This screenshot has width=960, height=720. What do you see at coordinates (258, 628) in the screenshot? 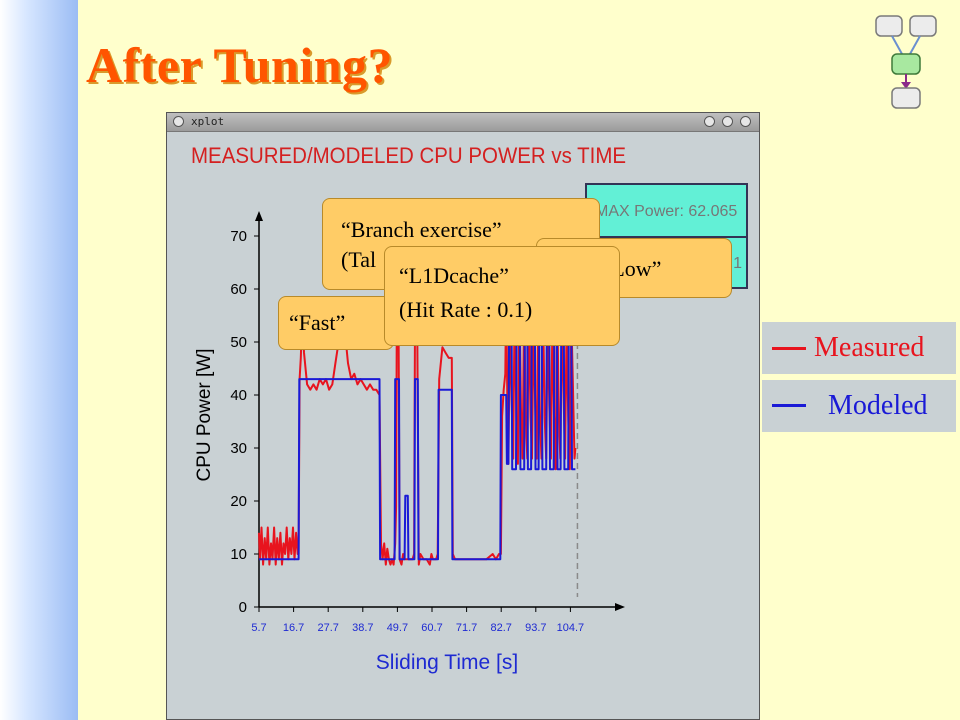
I see `x-tick-label: 5.7` at bounding box center [258, 628].